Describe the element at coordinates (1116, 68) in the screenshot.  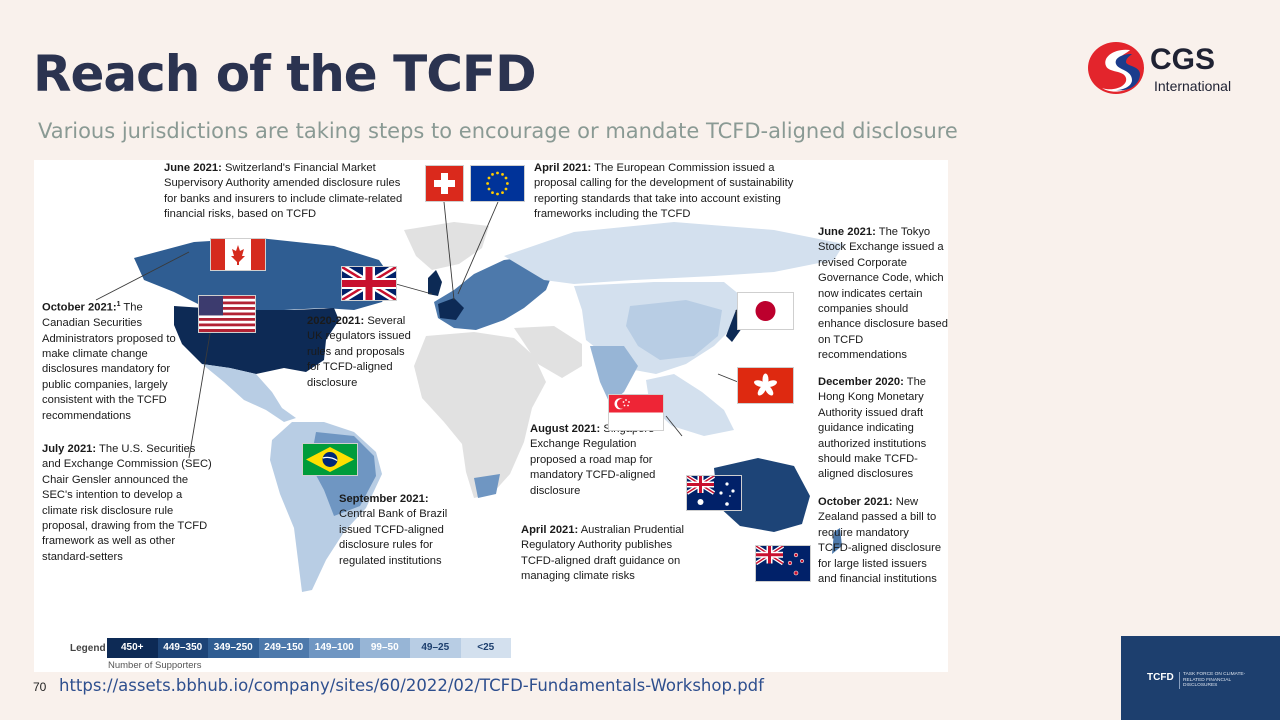
I see `cgs-swoosh-icon` at that location.